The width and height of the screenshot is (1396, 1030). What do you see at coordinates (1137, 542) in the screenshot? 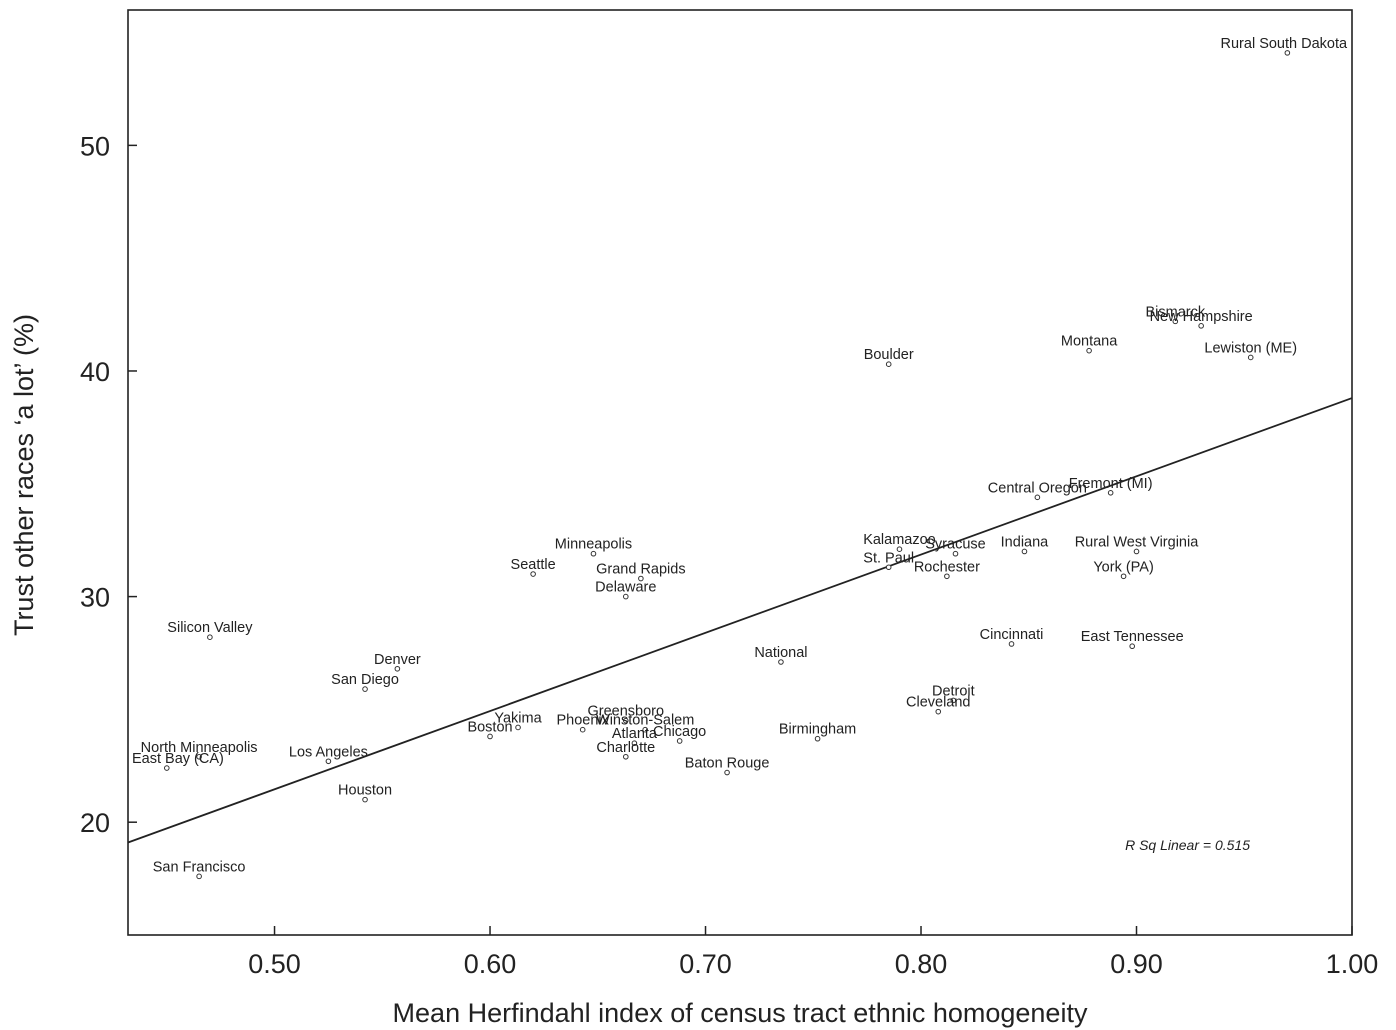
I see `point-label: Rural West Virginia` at bounding box center [1137, 542].